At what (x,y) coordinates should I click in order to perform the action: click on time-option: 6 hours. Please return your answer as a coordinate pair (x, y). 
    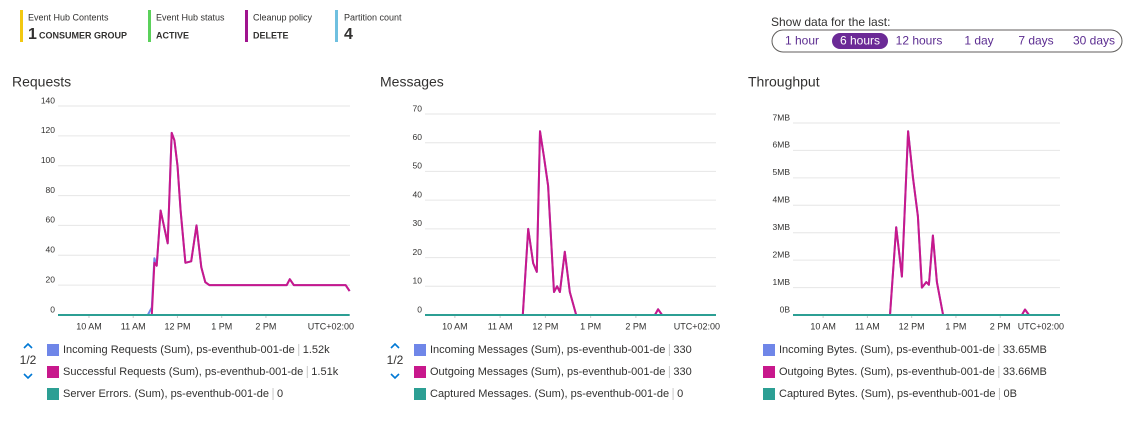
    Looking at the image, I should click on (860, 41).